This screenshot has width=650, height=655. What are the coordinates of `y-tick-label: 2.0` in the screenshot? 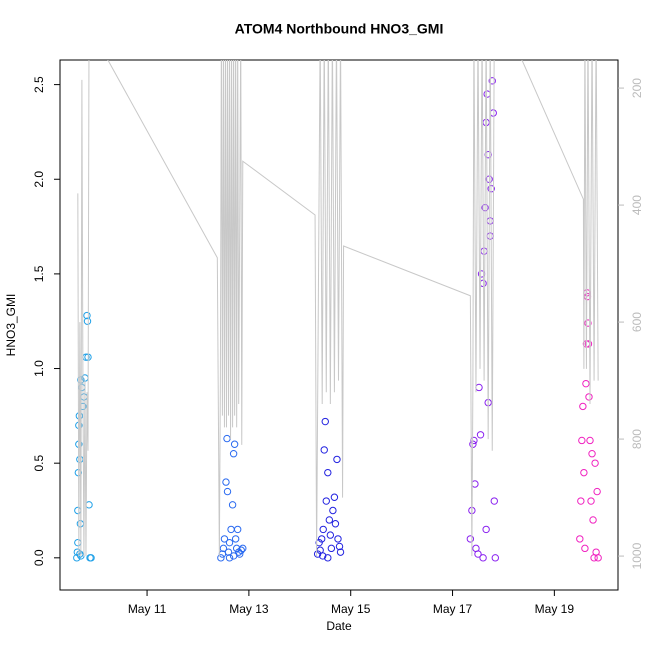 It's located at (39, 179).